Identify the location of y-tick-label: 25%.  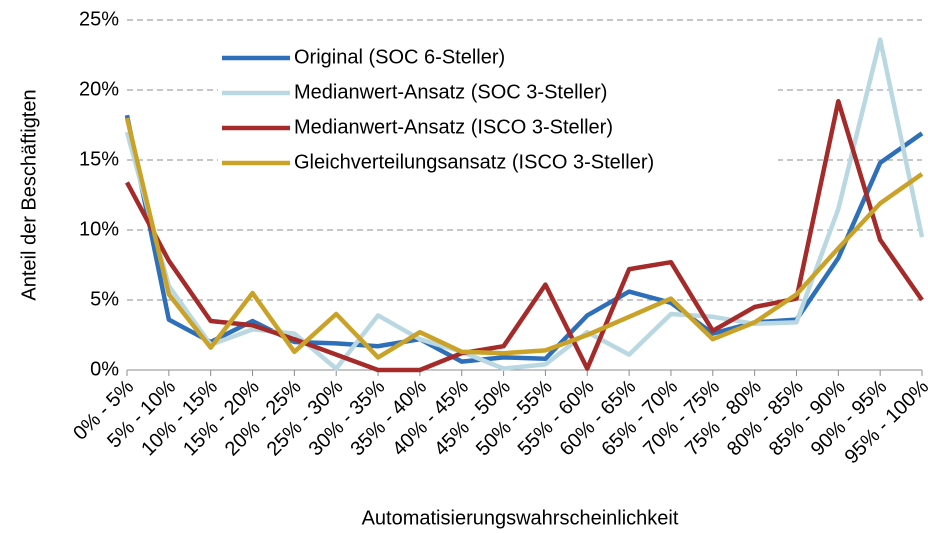
(99, 19).